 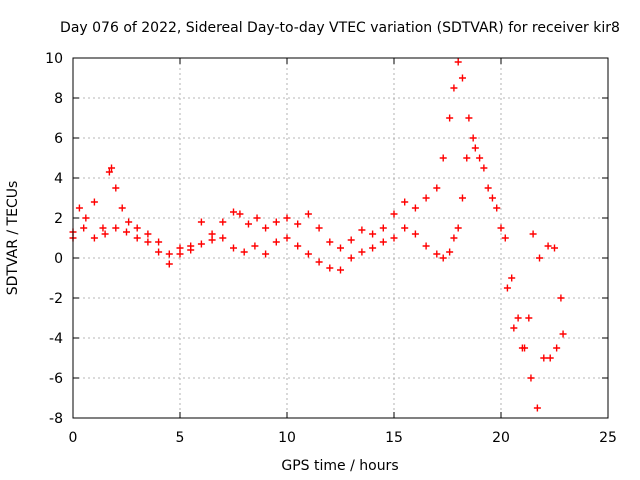 What do you see at coordinates (56, 419) in the screenshot?
I see `y-tick-label: -8` at bounding box center [56, 419].